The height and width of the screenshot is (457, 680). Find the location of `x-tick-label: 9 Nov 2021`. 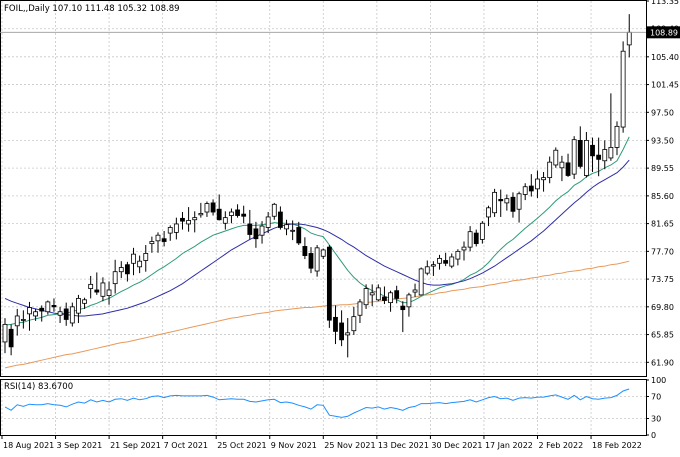

x-tick-label: 9 Nov 2021 is located at coordinates (294, 445).